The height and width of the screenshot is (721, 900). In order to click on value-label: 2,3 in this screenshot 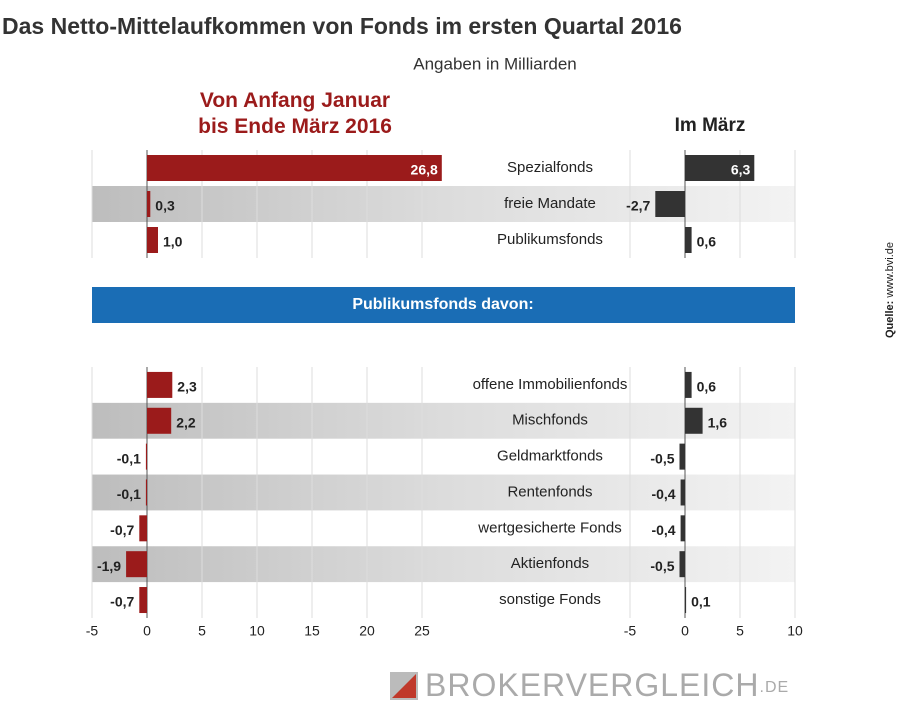, I will do `click(187, 387)`.